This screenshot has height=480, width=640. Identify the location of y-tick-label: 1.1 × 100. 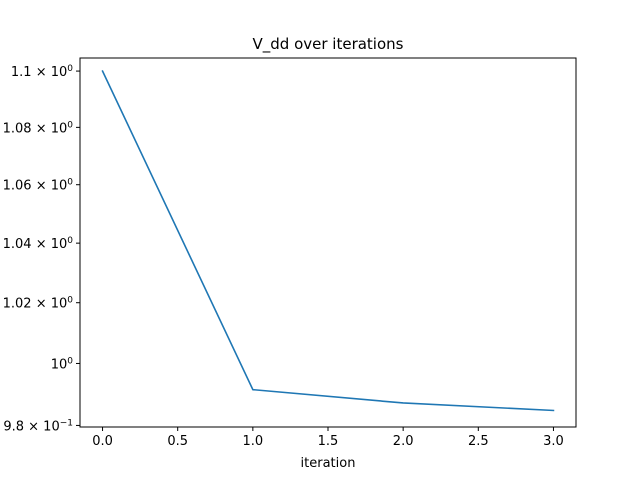
(42, 72).